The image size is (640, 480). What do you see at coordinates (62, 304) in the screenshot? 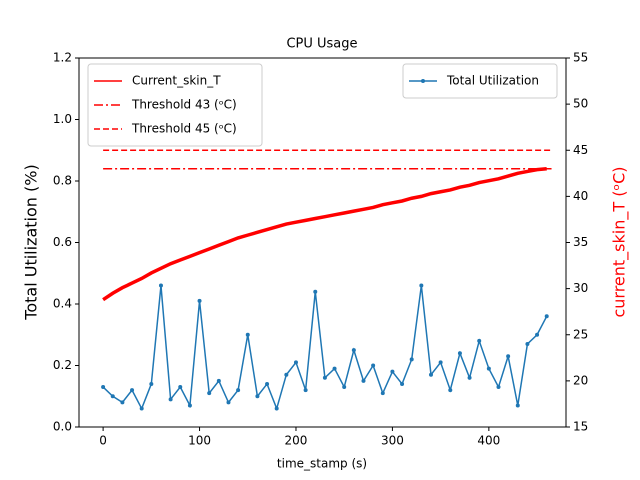
I see `y-tick-label: 0.4` at bounding box center [62, 304].